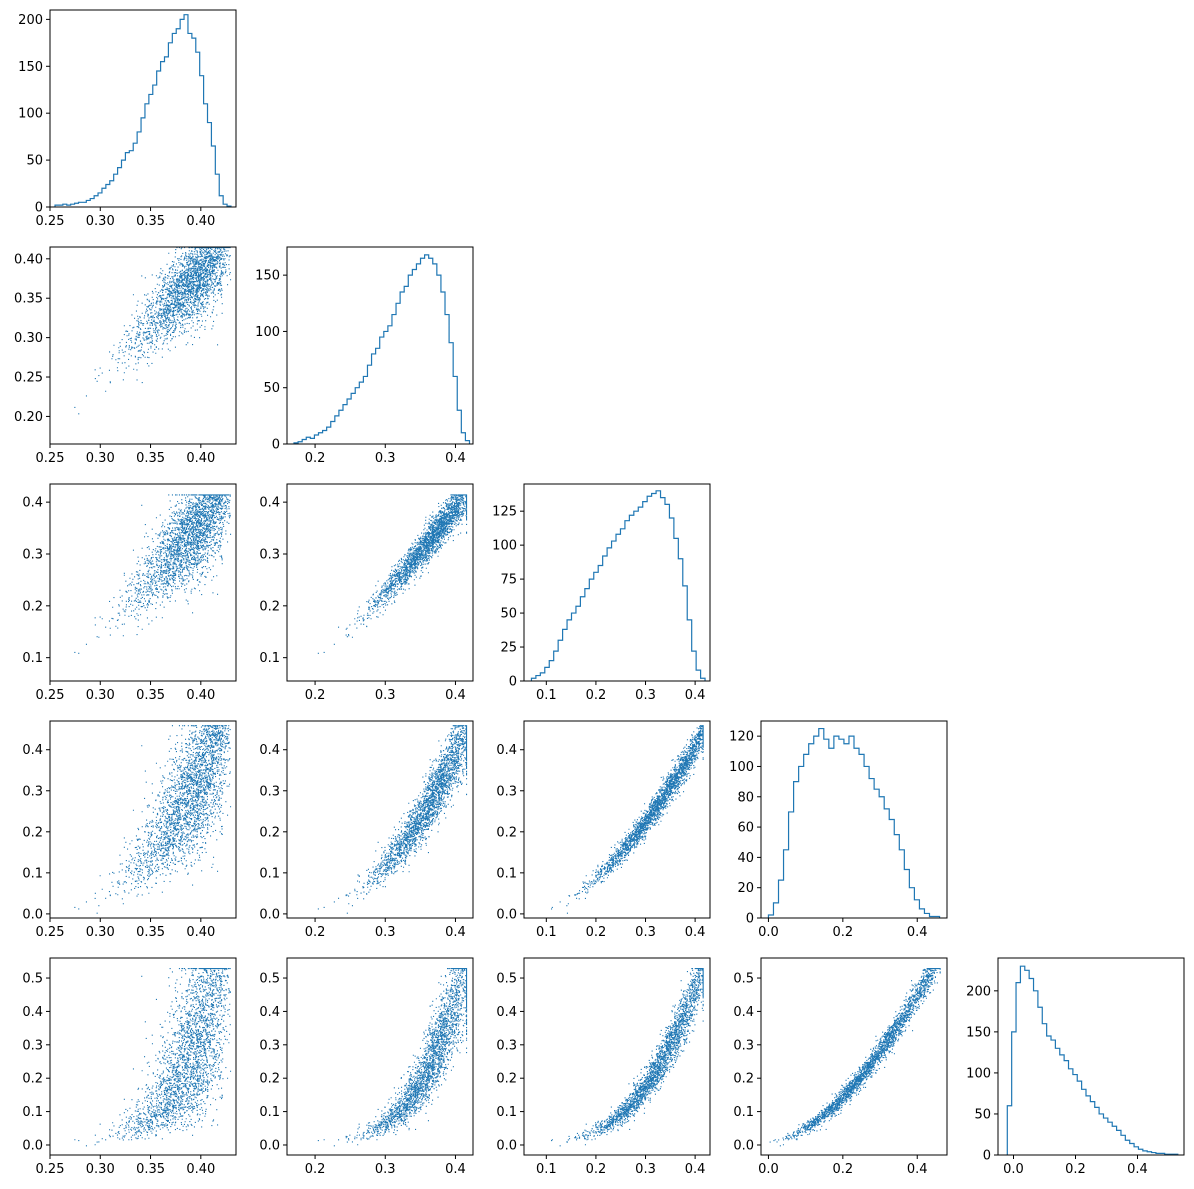 Image resolution: width=1194 pixels, height=1189 pixels. I want to click on panel-1-1: 0.2 0.3 0.4 0 50 100 150, so click(364, 356).